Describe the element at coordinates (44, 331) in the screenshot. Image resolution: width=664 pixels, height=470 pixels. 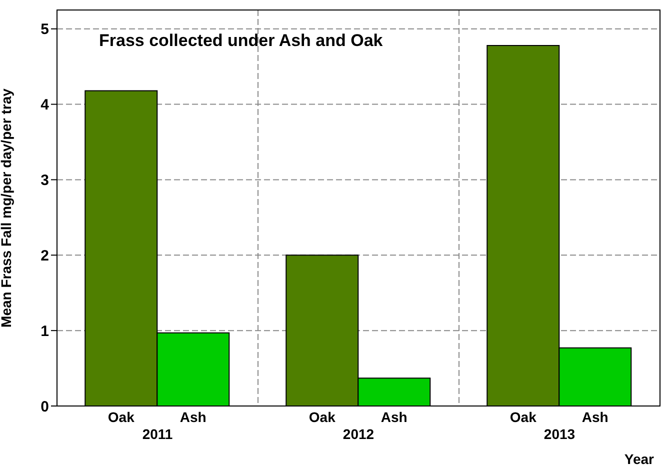
I see `y-tick-label: 1` at that location.